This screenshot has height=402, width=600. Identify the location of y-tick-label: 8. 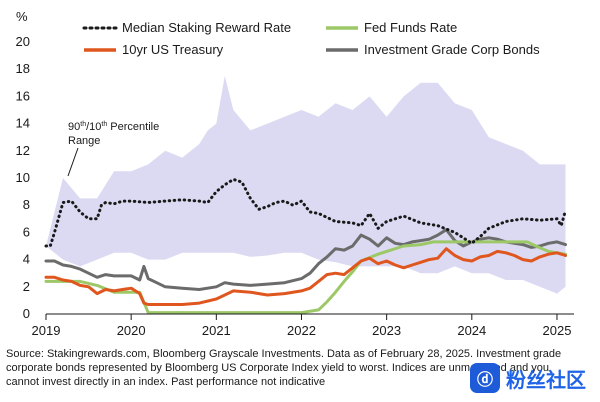
(26, 204).